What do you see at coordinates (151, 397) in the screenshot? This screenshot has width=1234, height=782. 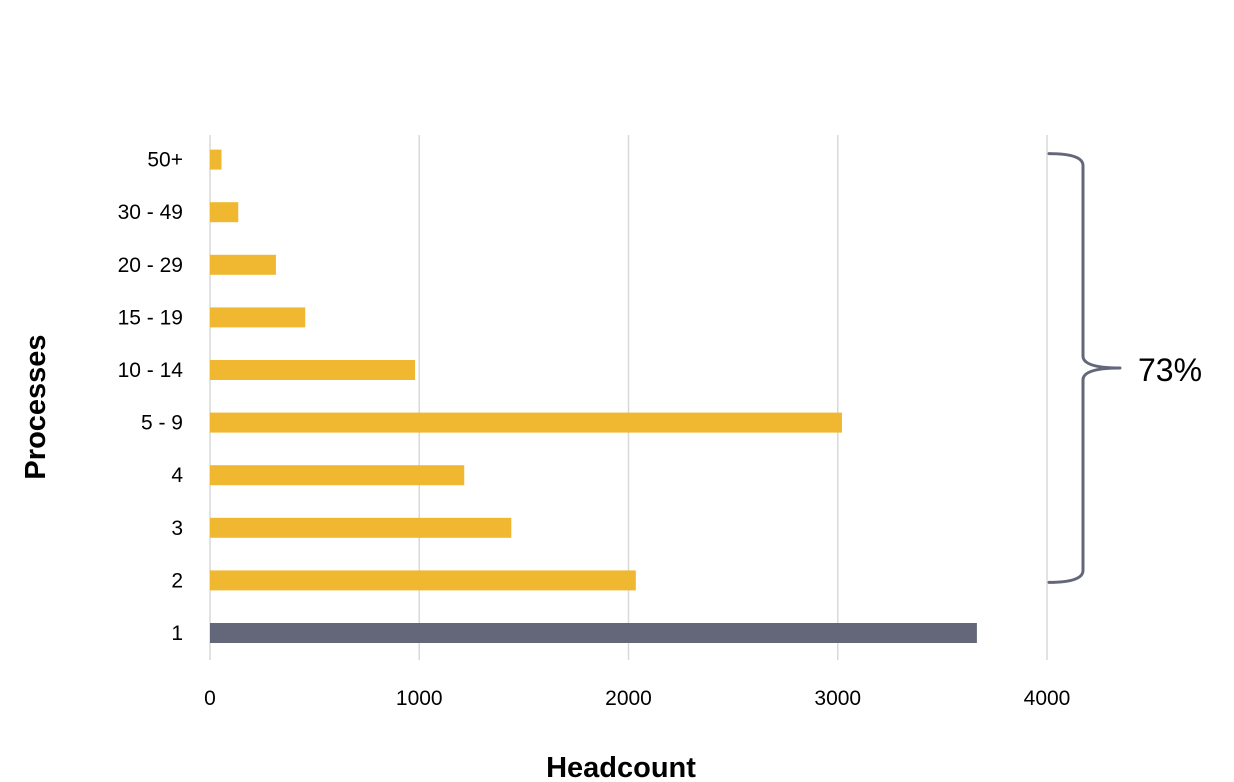 I see `y-tick-labels: 1 2 3 4 5 - 9 10 - 14 15 - 19 20 - 29 30 - 49 50+` at bounding box center [151, 397].